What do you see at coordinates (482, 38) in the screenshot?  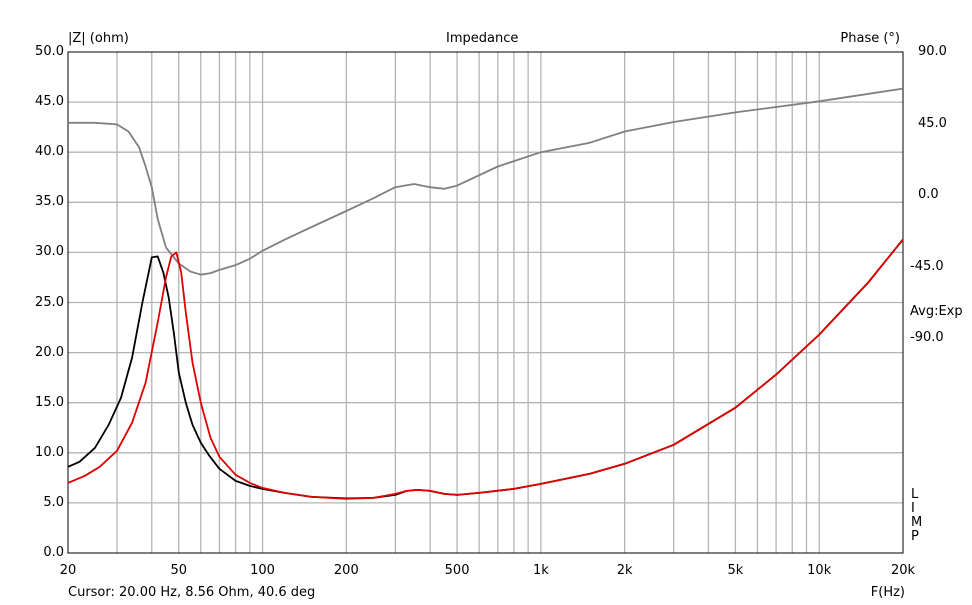 I see `chart-title: Impedance` at bounding box center [482, 38].